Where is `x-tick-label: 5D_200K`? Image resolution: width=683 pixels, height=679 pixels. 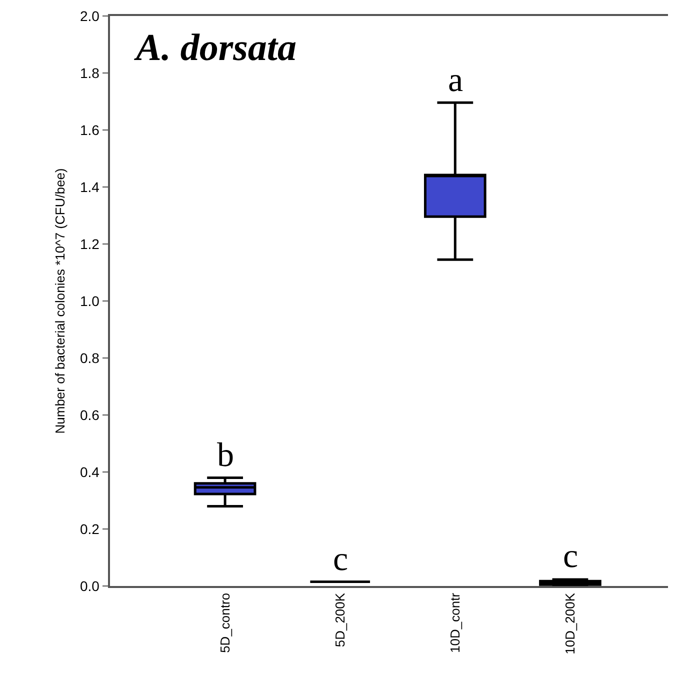
x-tick-label: 5D_200K is located at coordinates (340, 620).